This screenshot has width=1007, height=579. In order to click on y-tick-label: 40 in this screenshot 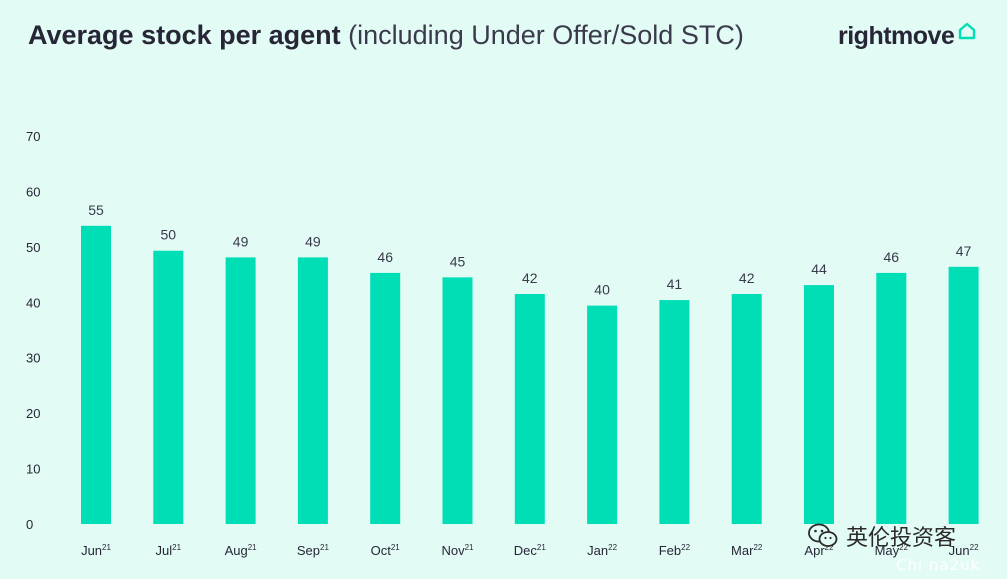, I will do `click(33, 302)`.